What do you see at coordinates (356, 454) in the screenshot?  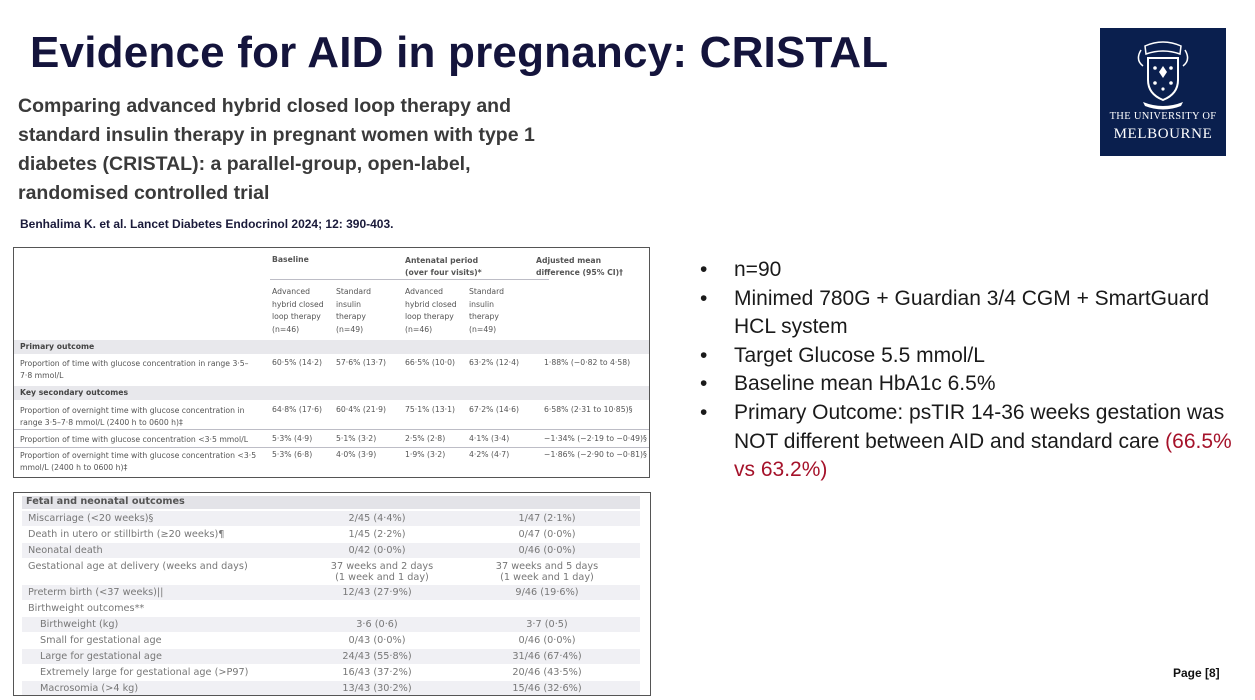 I see `cell: 4·0% (3·9)` at bounding box center [356, 454].